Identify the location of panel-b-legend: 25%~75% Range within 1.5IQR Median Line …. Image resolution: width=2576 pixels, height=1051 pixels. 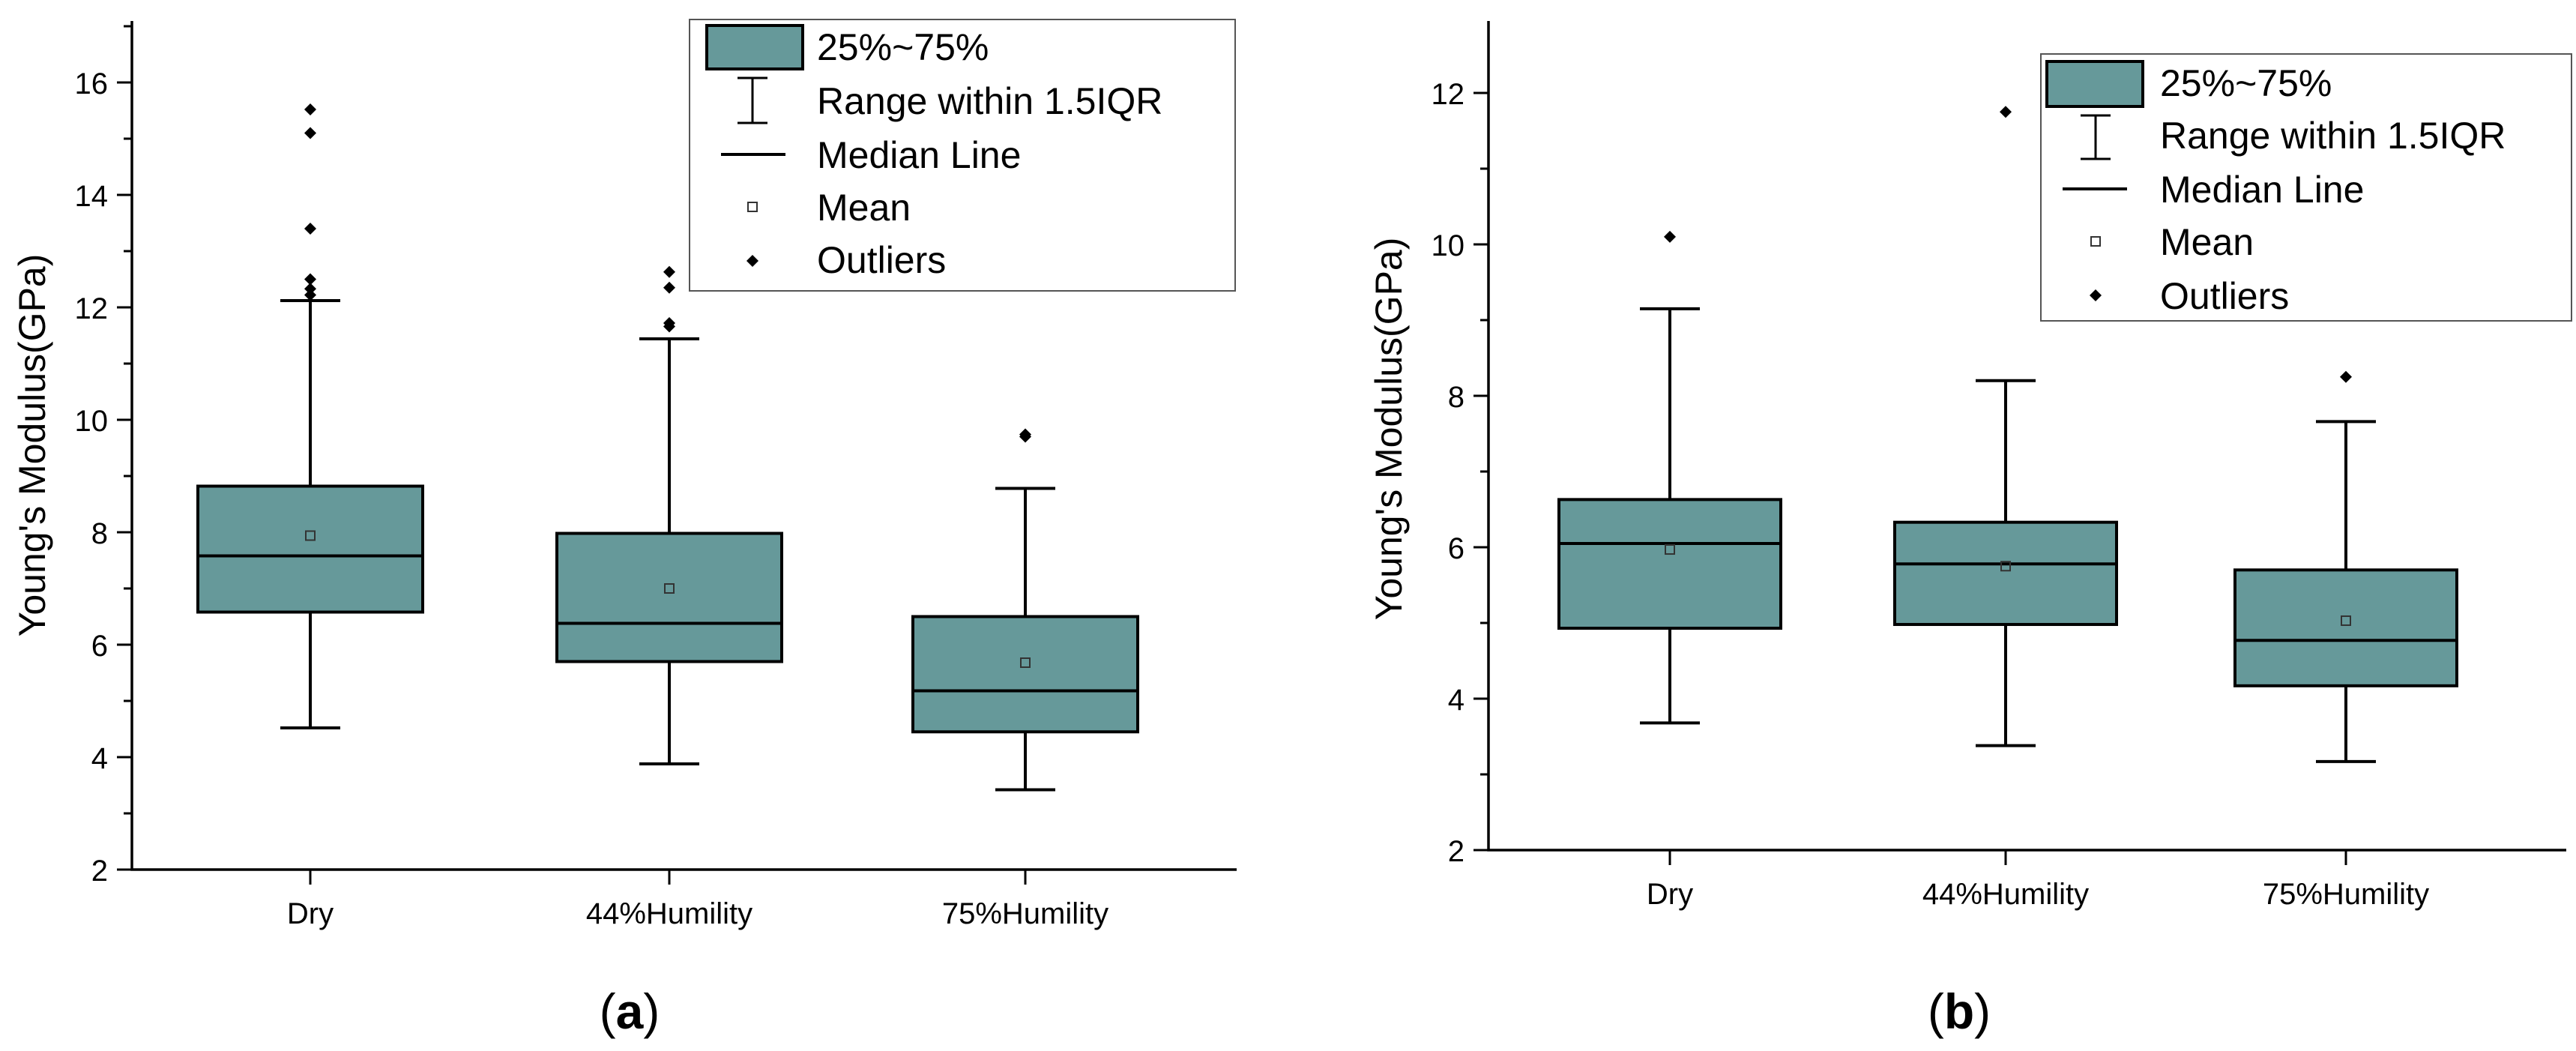
(2306, 187).